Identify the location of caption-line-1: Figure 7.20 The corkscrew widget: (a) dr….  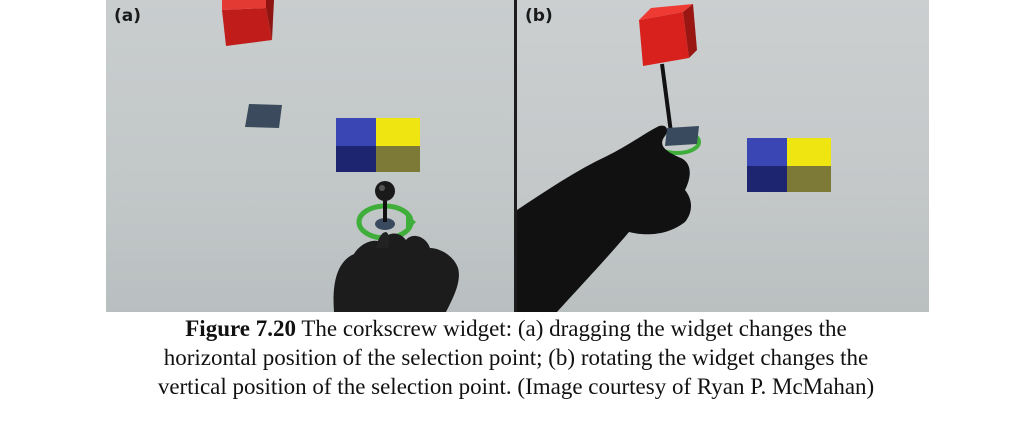
(516, 328).